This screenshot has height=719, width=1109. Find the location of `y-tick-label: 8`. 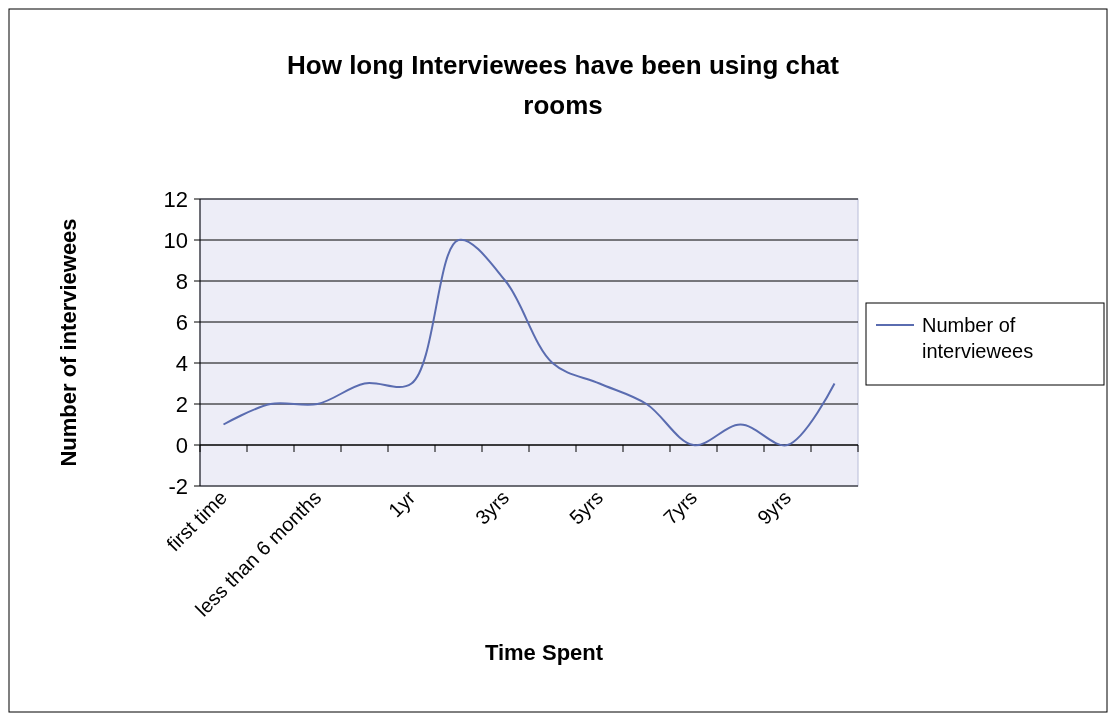

y-tick-label: 8 is located at coordinates (181, 281).